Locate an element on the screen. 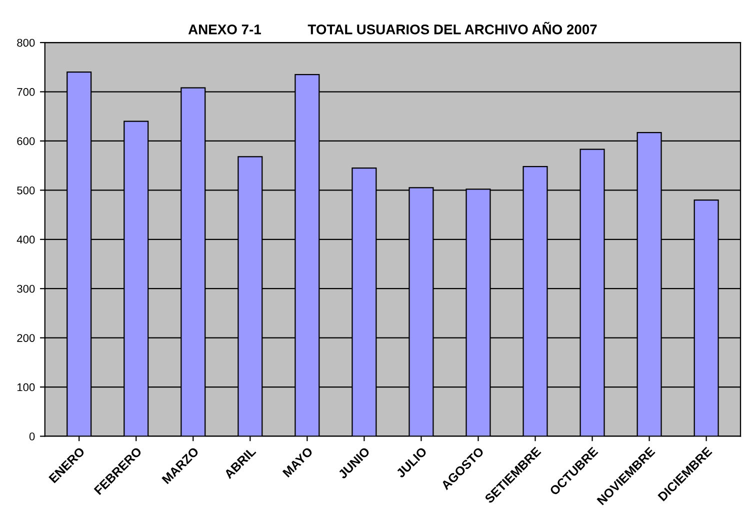 The height and width of the screenshot is (532, 748). y-tick-label: 700 is located at coordinates (26, 92).